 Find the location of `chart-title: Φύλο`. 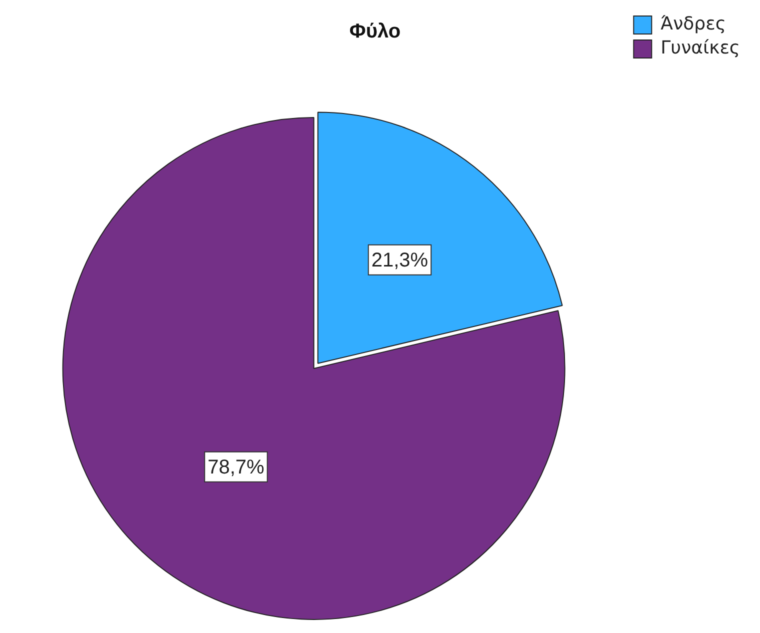

chart-title: Φύλο is located at coordinates (375, 31).